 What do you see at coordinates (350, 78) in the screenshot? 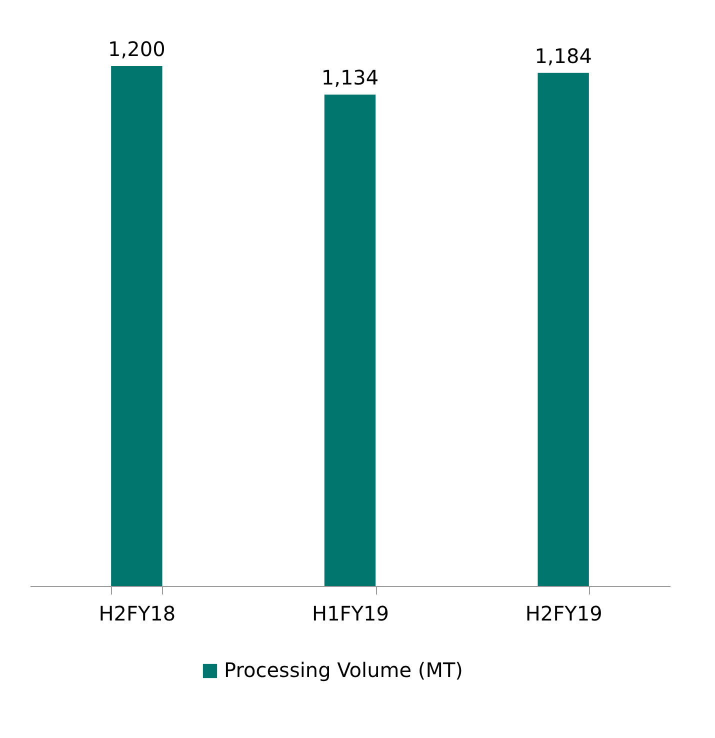
I see `data-label: 1,134` at bounding box center [350, 78].